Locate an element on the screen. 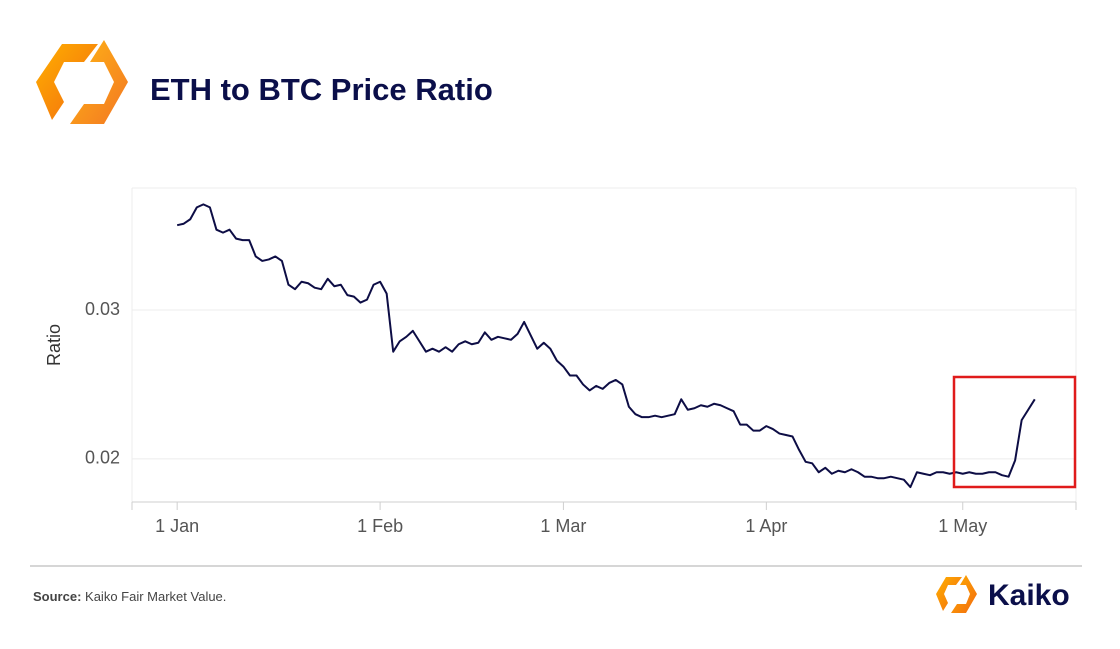 The width and height of the screenshot is (1120, 649). y-axis-label: Ratio is located at coordinates (54, 345).